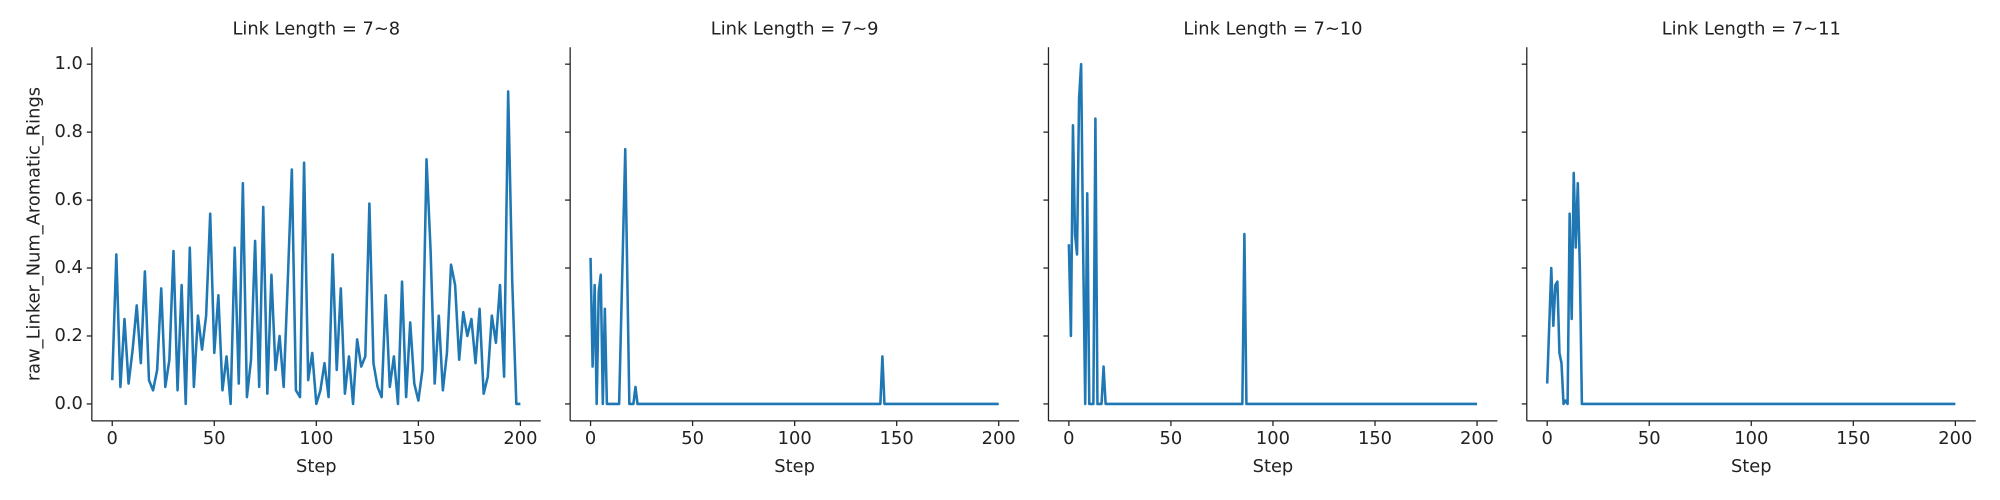 Image resolution: width=2000 pixels, height=500 pixels. I want to click on y-tick-label: 0.8, so click(69, 131).